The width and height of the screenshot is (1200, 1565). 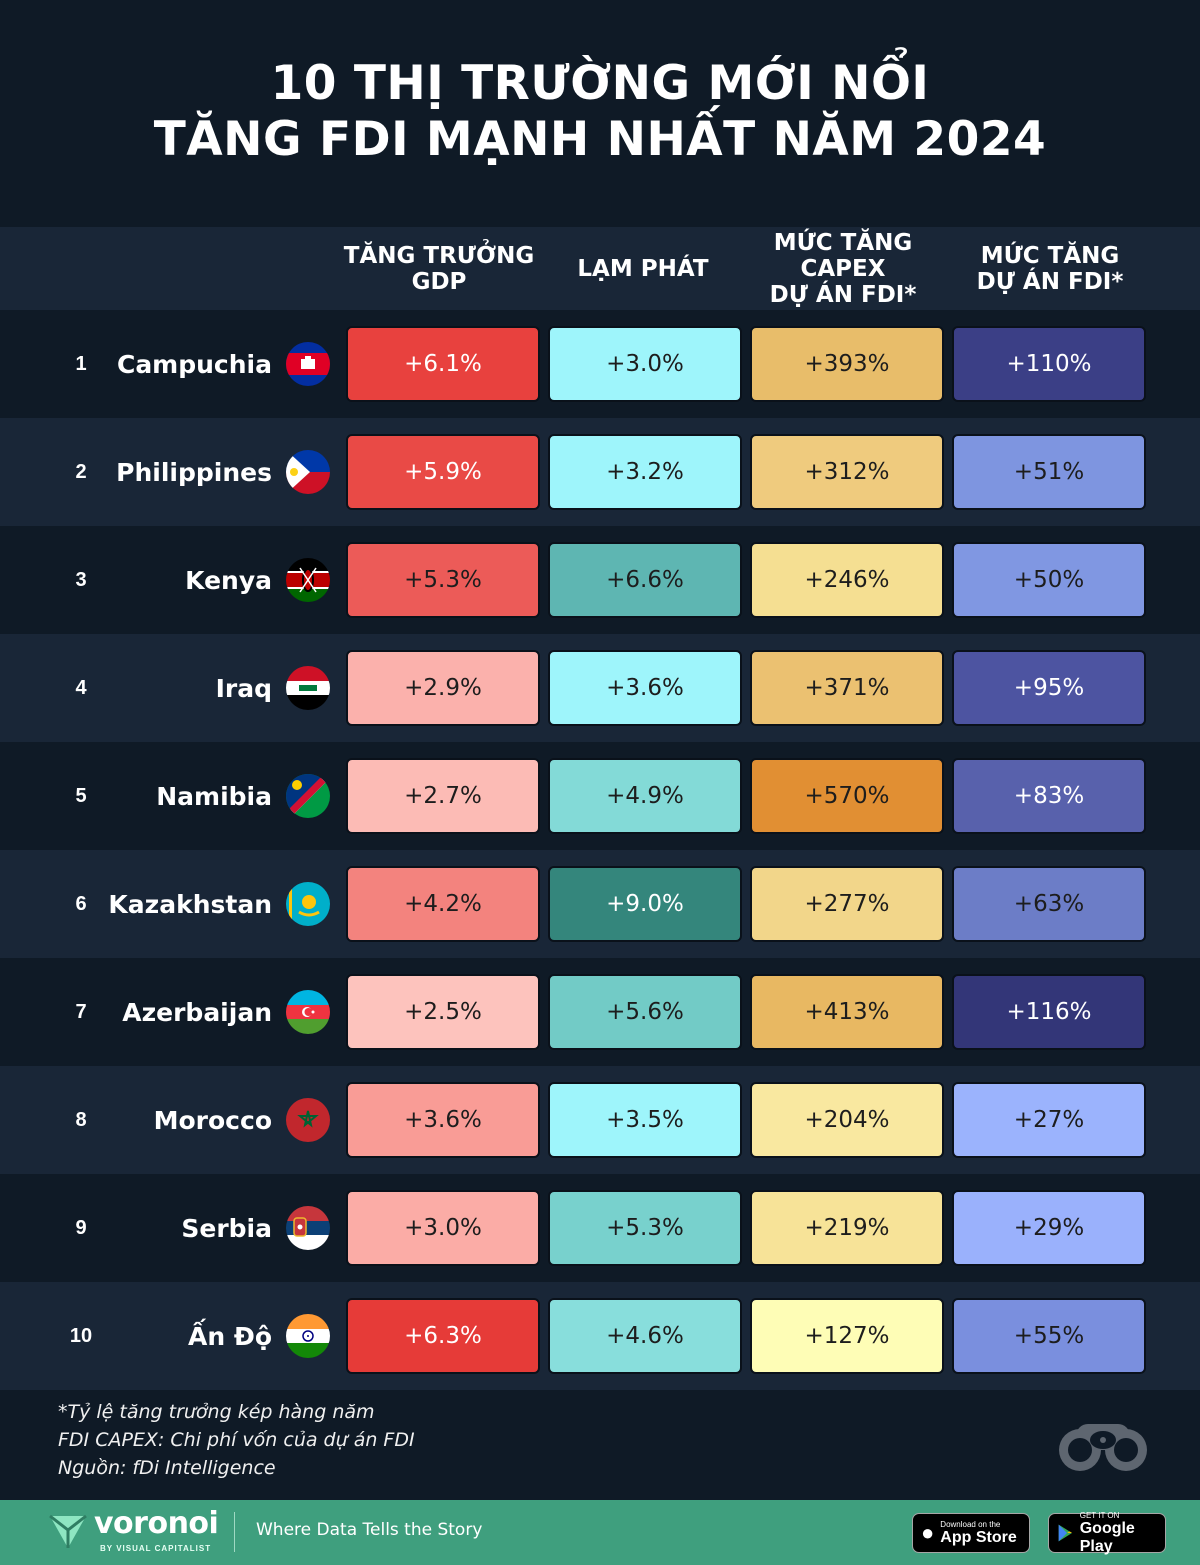 What do you see at coordinates (308, 364) in the screenshot?
I see `cambodia-flag-icon` at bounding box center [308, 364].